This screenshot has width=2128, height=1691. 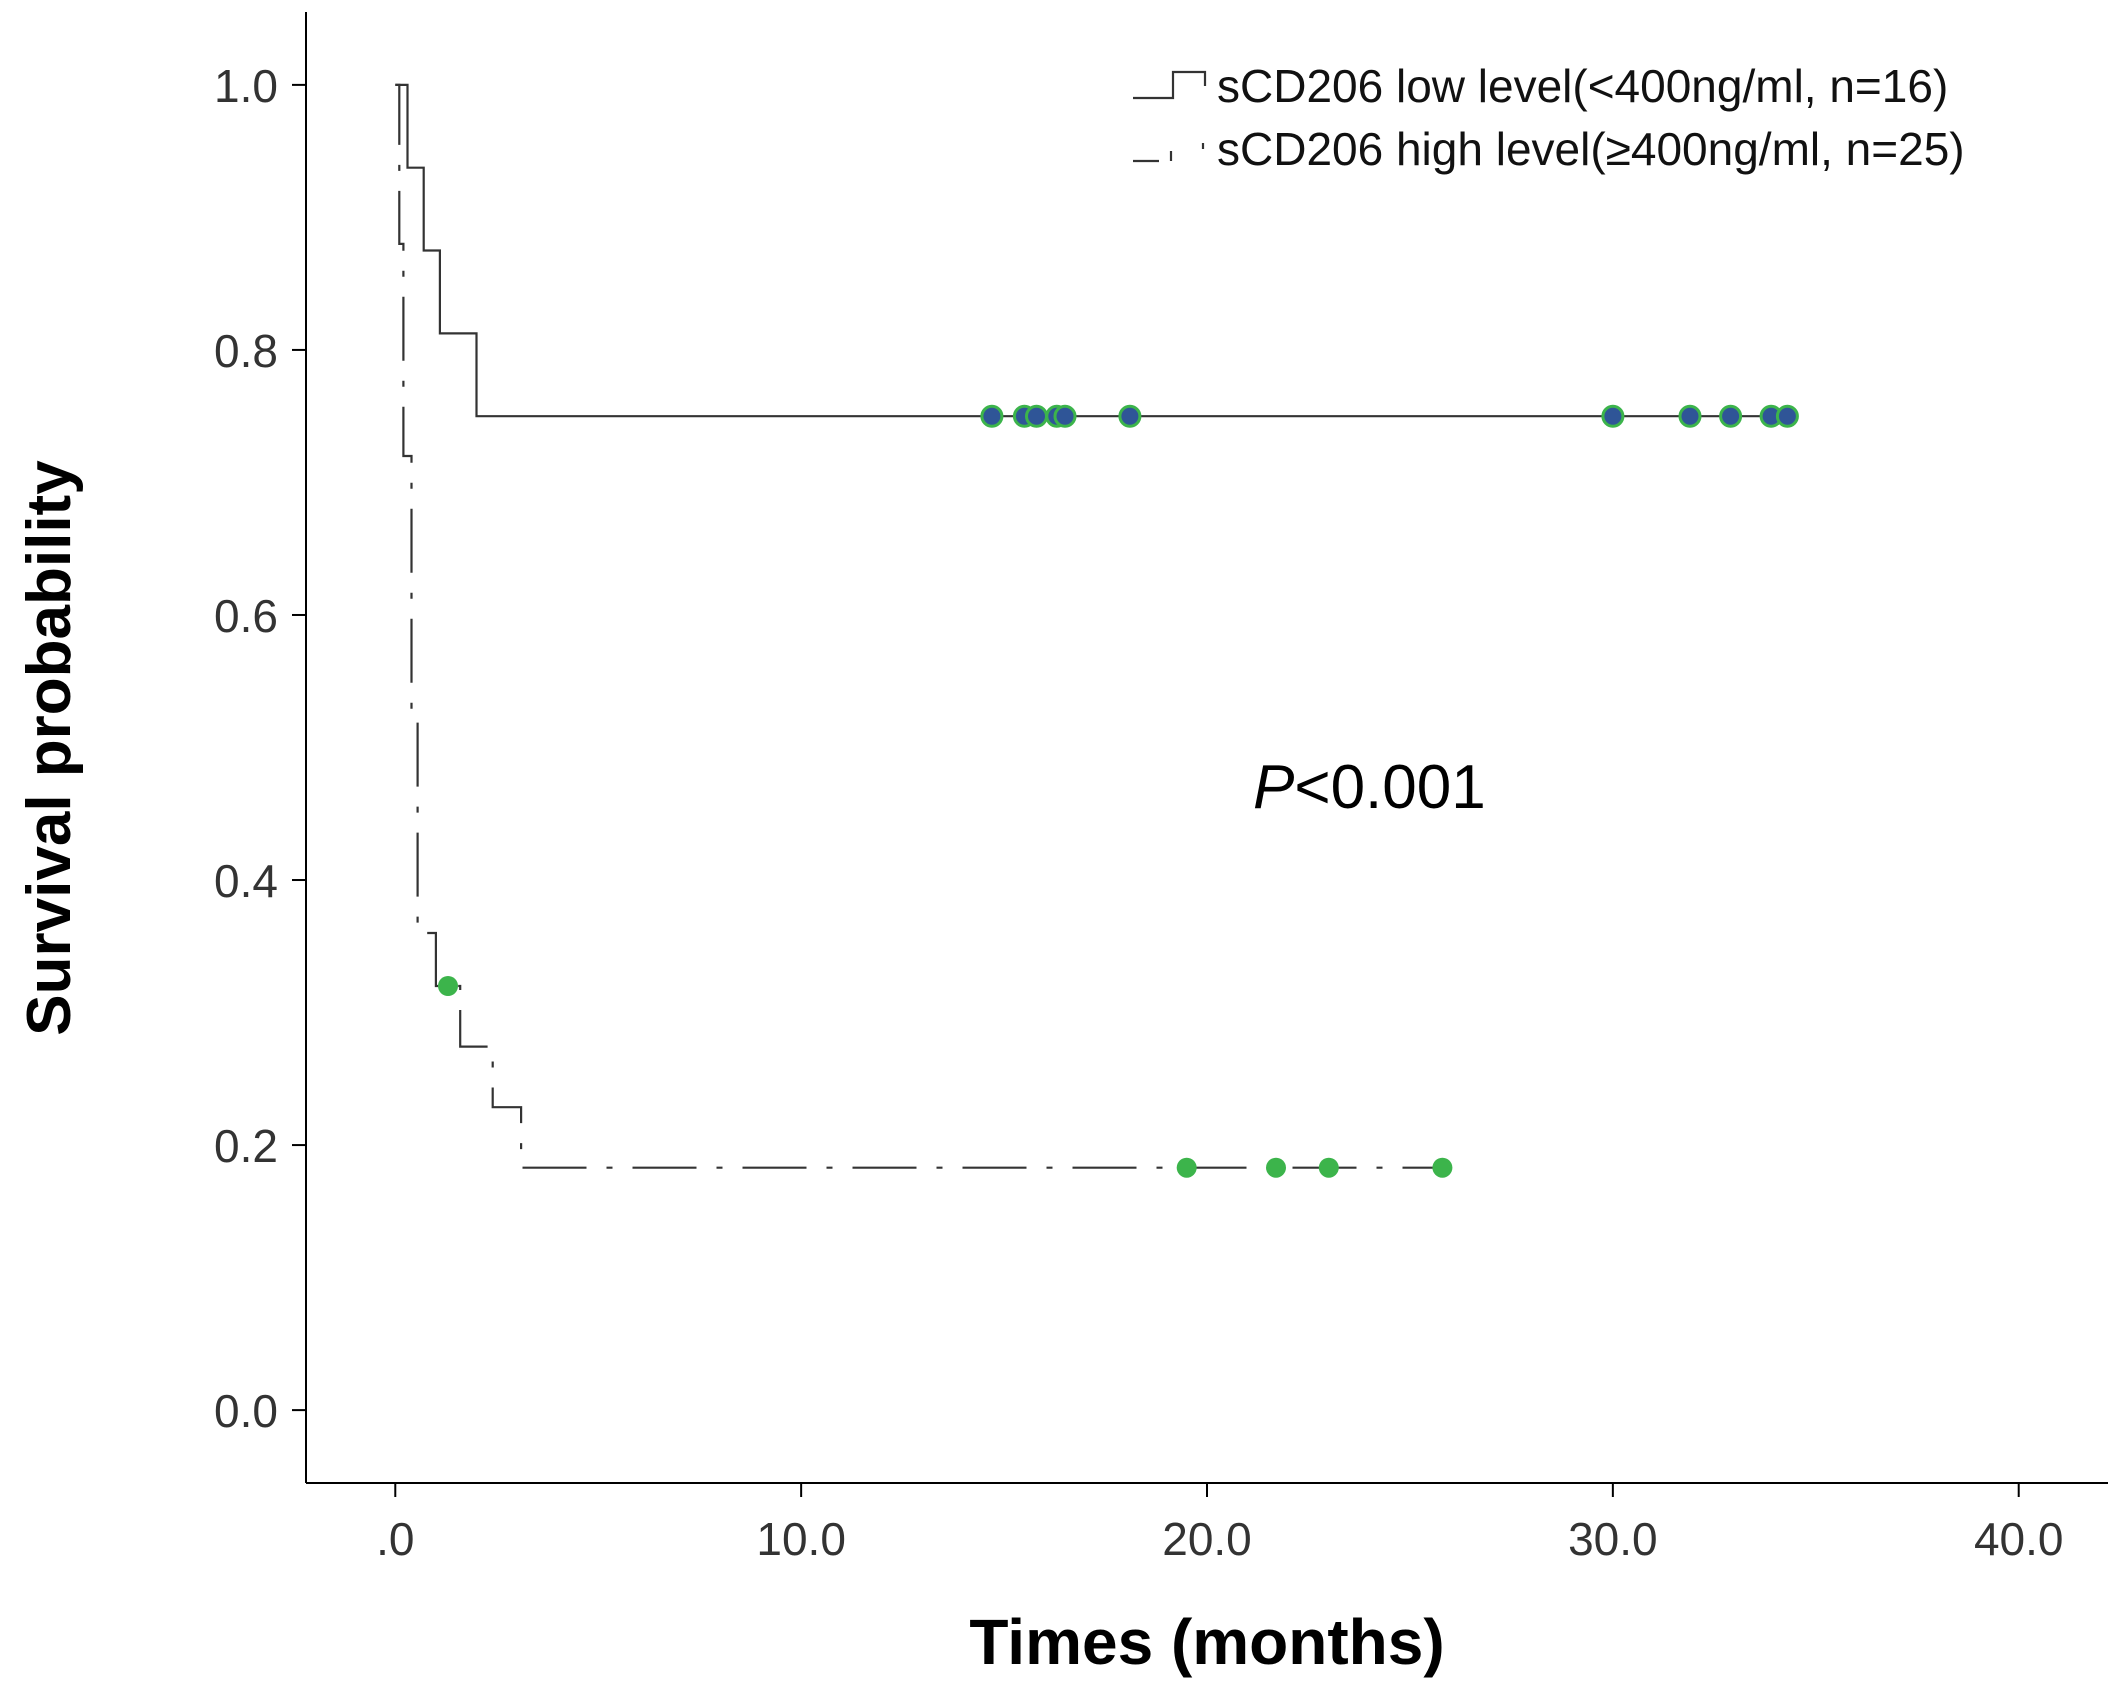 I want to click on y-tick-label: 0.0, so click(x=246, y=1411).